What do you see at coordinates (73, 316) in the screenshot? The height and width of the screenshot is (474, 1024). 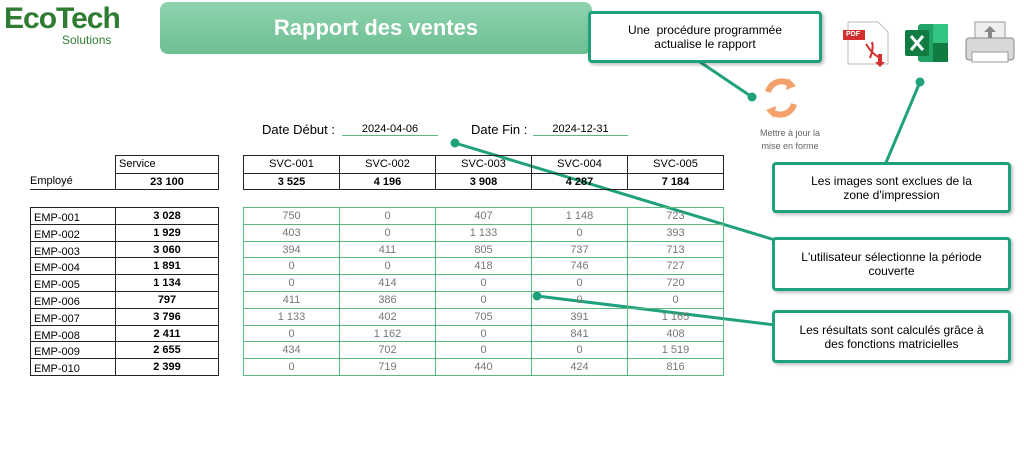 I see `employee-id: EMP-007` at bounding box center [73, 316].